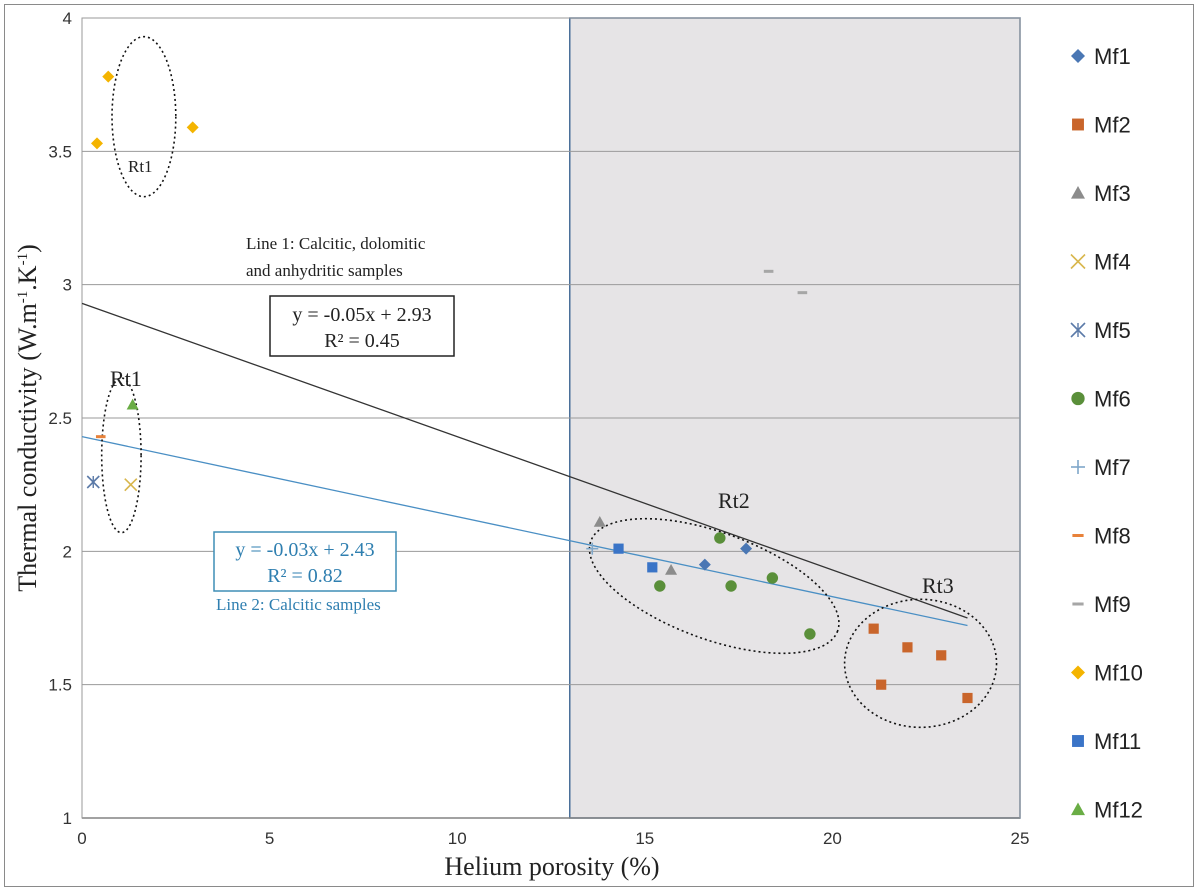 The width and height of the screenshot is (1200, 893). Describe the element at coordinates (938, 585) in the screenshot. I see `rt3-label: Rt3` at that location.